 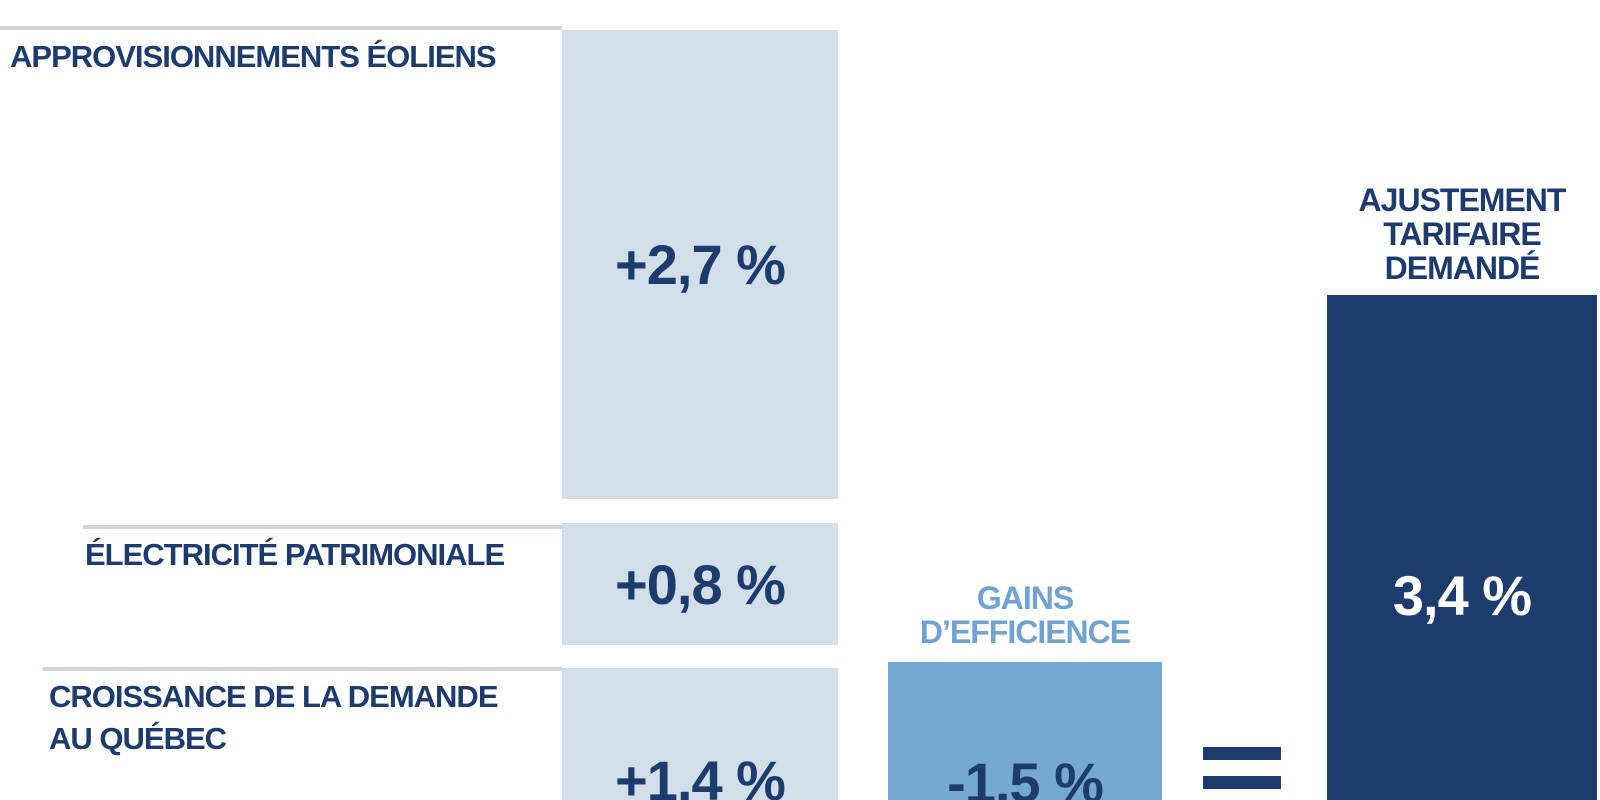 What do you see at coordinates (1242, 753) in the screenshot?
I see `equals-icon-top-bar` at bounding box center [1242, 753].